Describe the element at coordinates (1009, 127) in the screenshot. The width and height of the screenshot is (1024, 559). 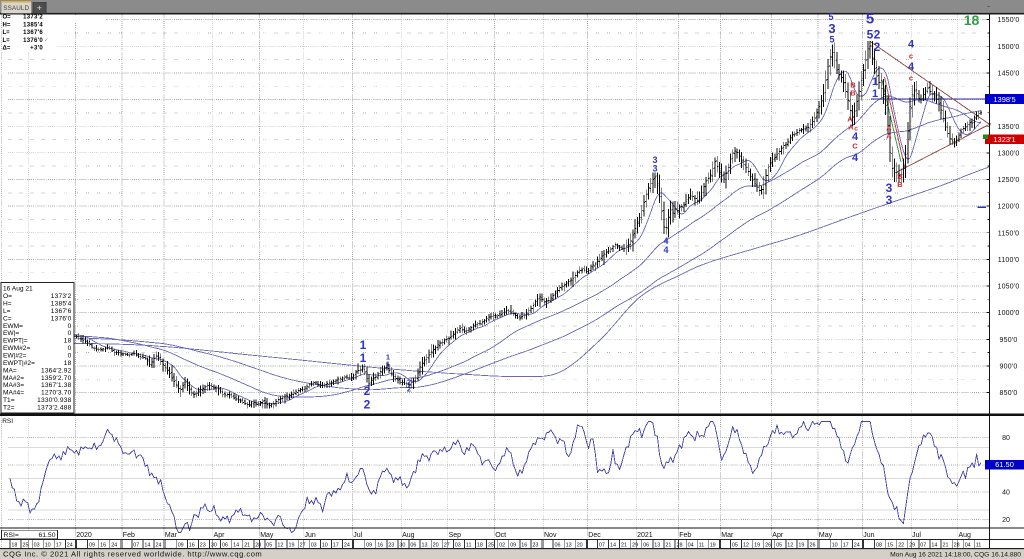
I see `svg-text: 1350′0` at that location.